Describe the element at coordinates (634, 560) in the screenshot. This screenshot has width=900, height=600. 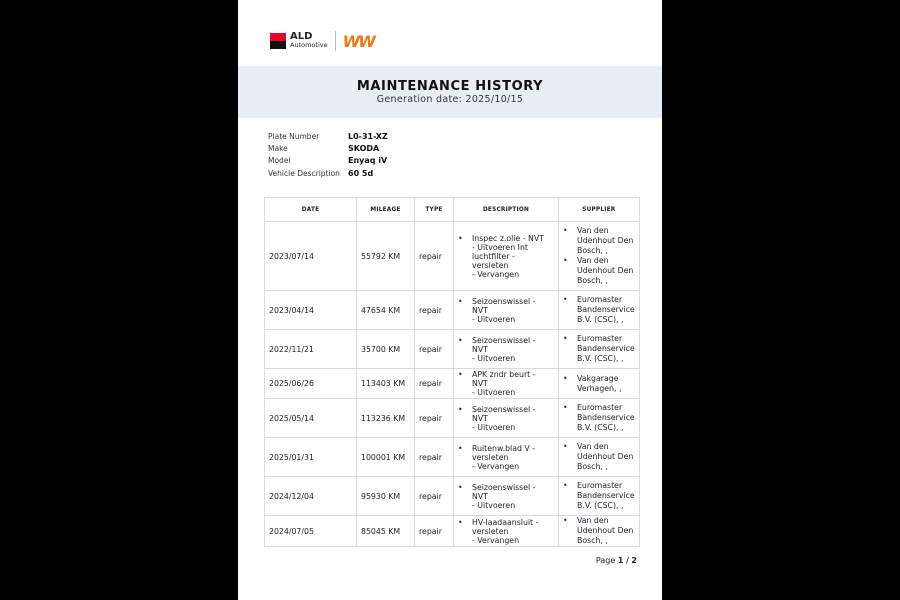
I see `pager-total: 2` at that location.